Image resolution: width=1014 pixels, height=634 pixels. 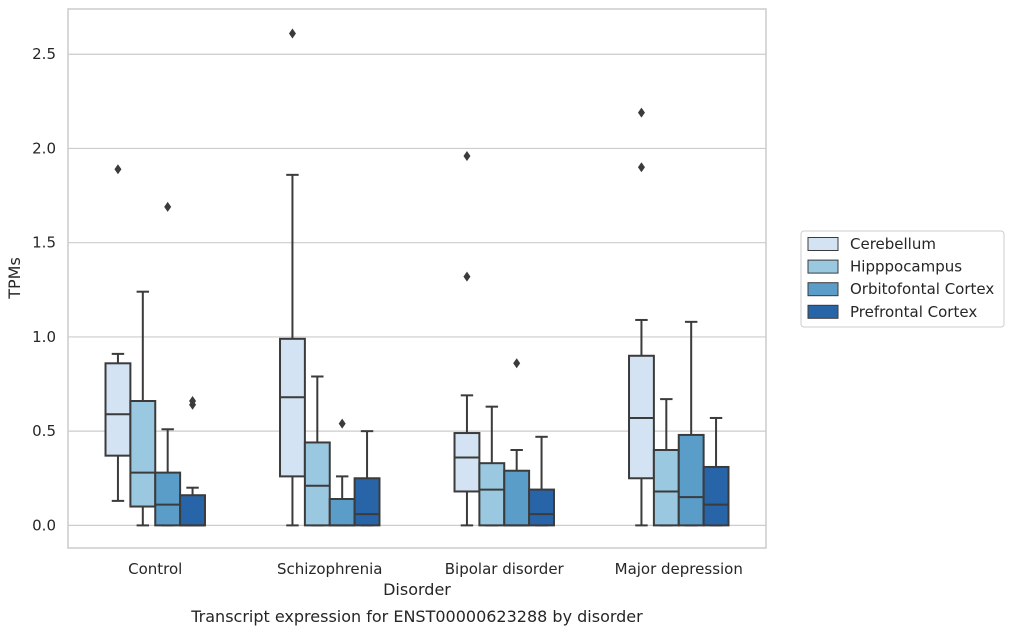 I want to click on legend-frame, so click(x=902, y=279).